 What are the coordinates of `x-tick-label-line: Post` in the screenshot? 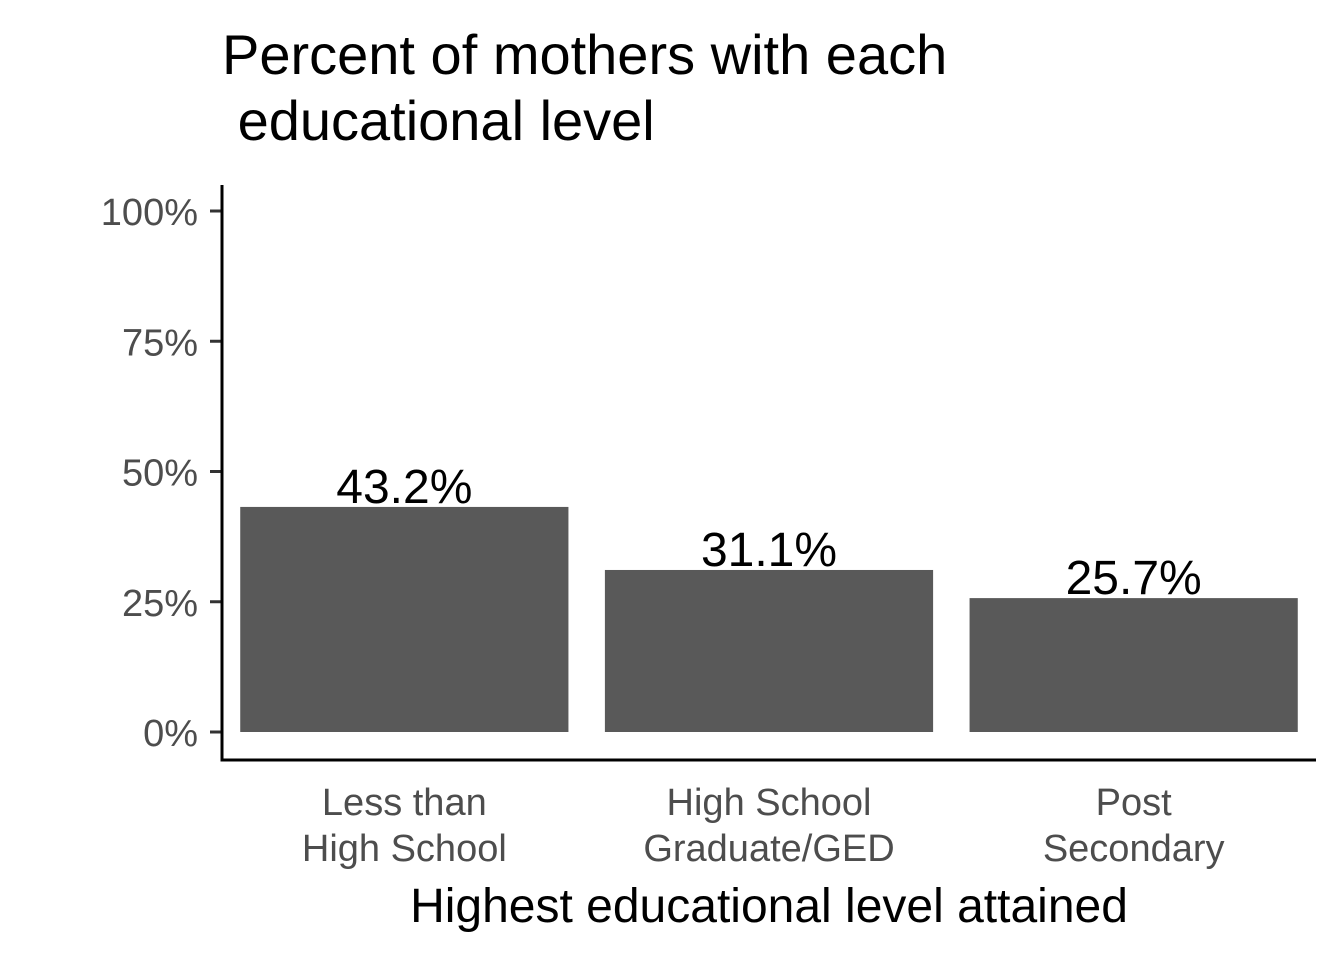 It's located at (1134, 803).